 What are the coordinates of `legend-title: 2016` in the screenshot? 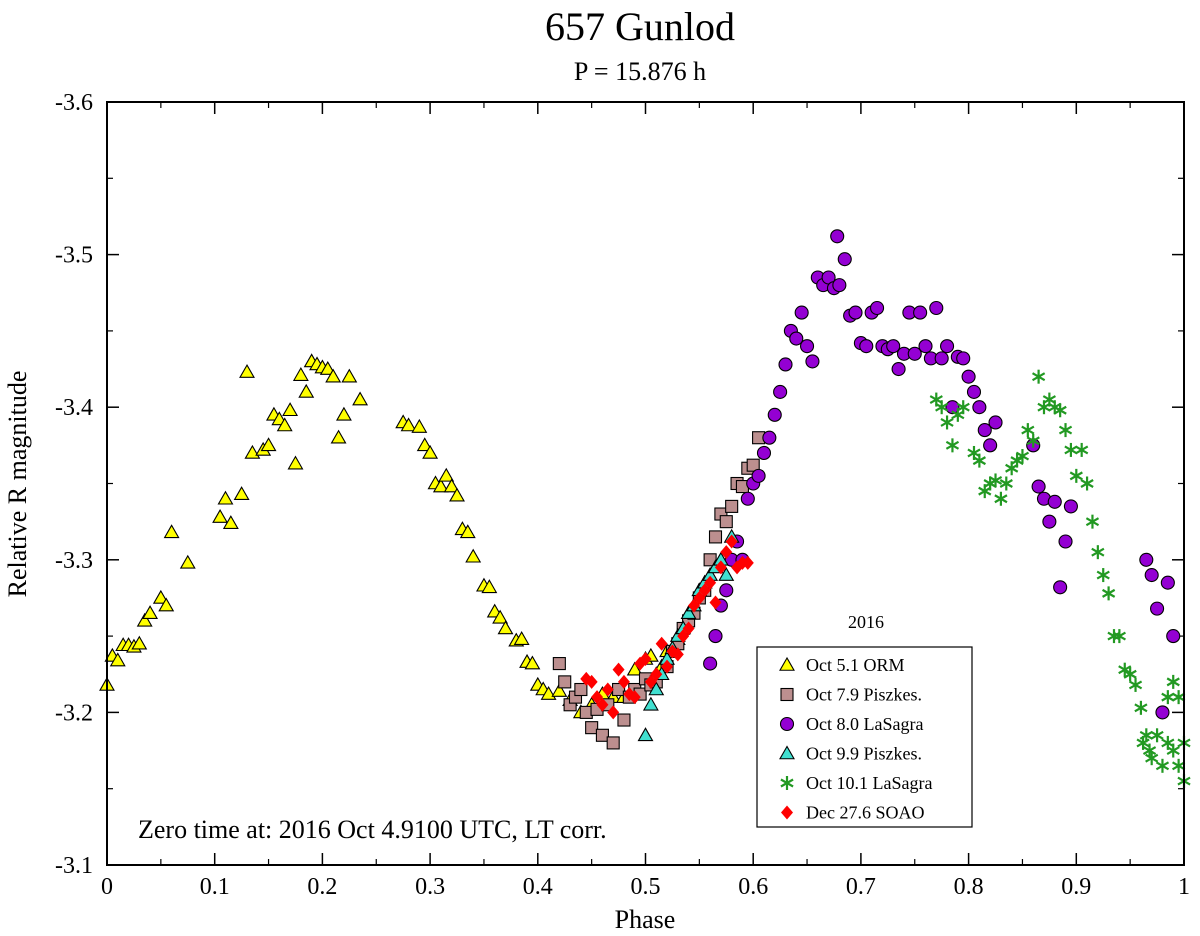 It's located at (866, 622).